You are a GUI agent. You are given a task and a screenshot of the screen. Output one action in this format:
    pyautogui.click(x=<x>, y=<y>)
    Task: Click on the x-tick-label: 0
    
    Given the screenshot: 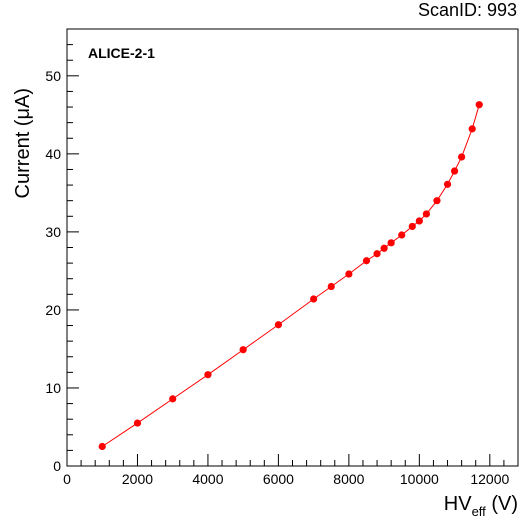 What is the action you would take?
    pyautogui.click(x=67, y=479)
    